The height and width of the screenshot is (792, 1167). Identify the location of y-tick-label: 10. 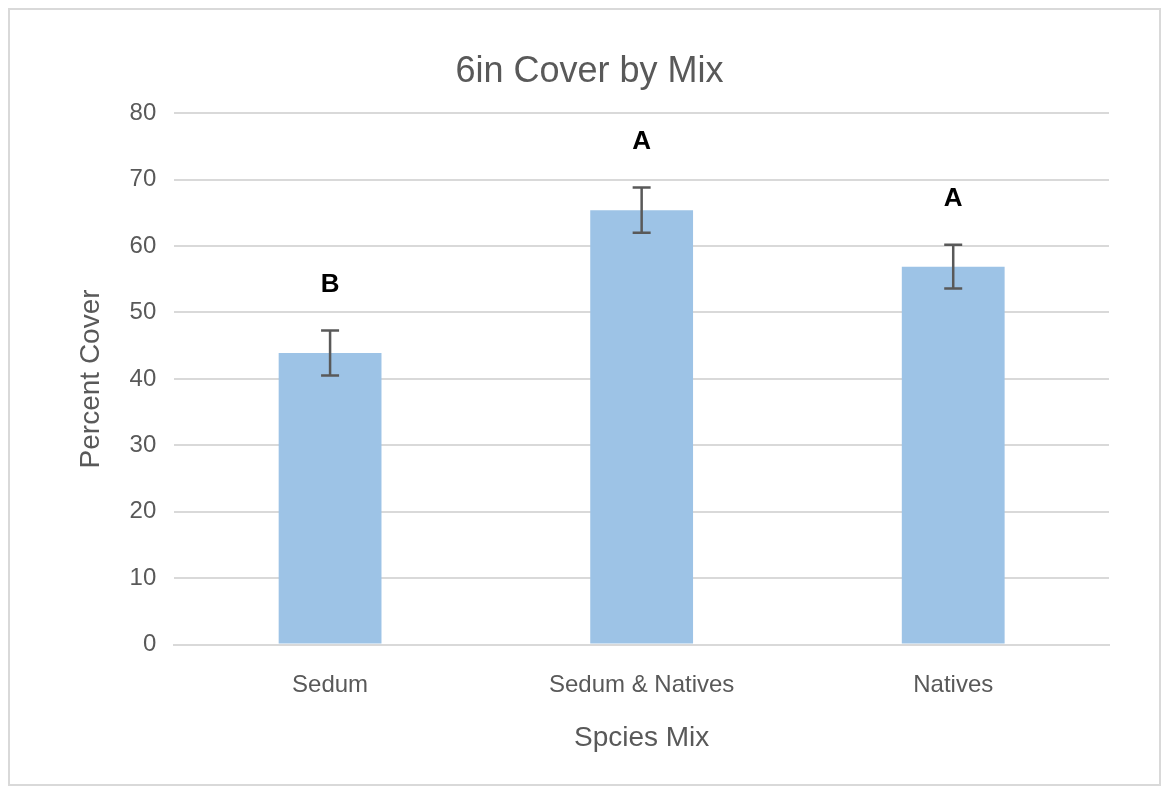
(143, 576).